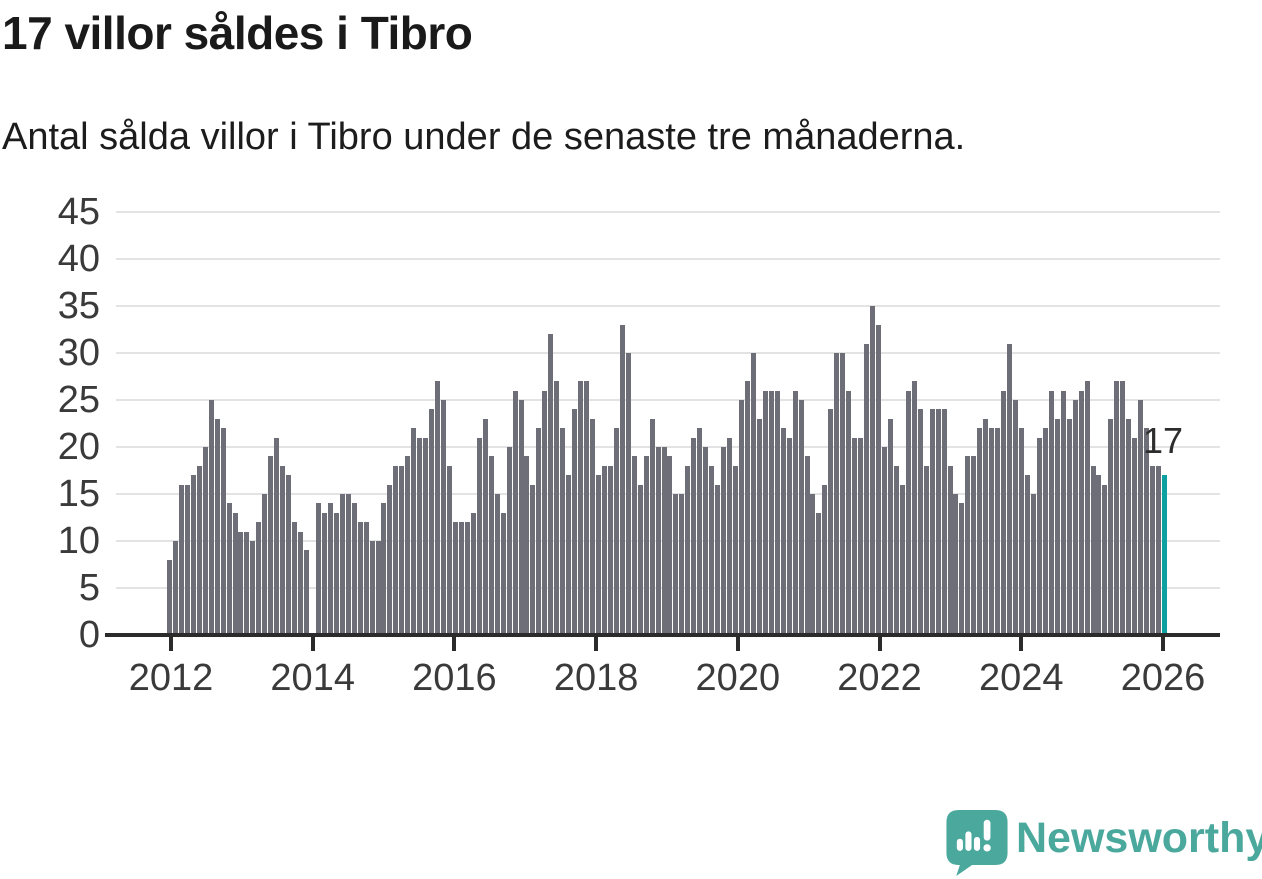 The height and width of the screenshot is (879, 1262). What do you see at coordinates (78, 353) in the screenshot?
I see `y-tick-label: 30` at bounding box center [78, 353].